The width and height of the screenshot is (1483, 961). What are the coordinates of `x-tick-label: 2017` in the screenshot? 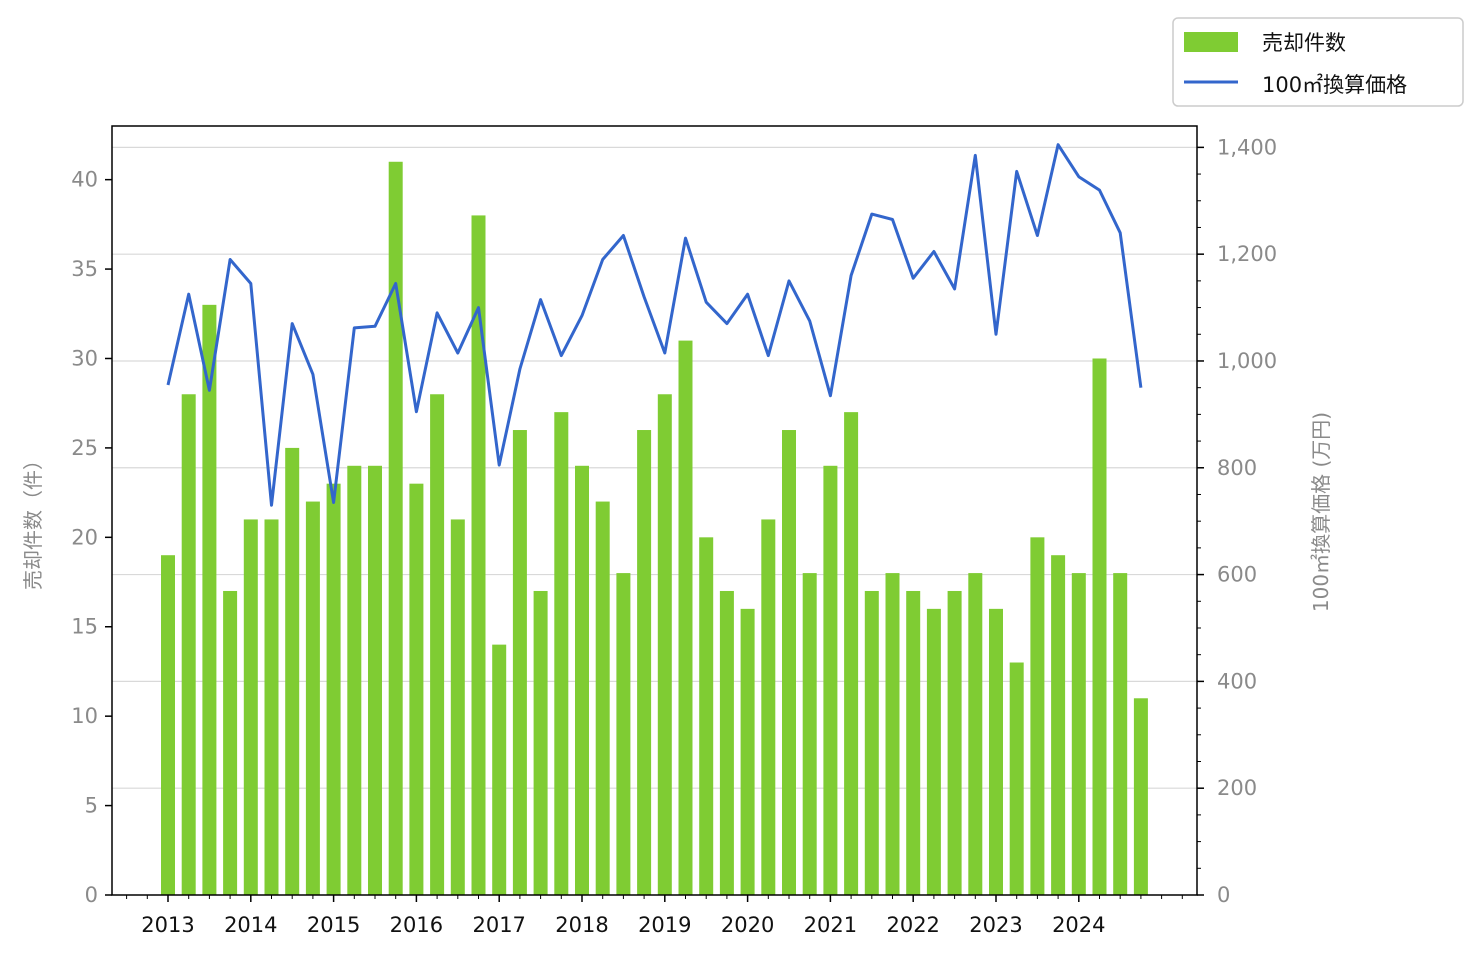 It's located at (498, 925).